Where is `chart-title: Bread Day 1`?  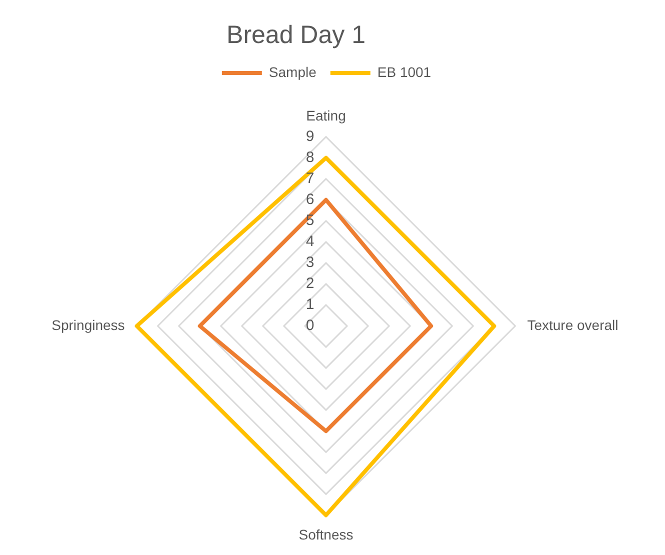 chart-title: Bread Day 1 is located at coordinates (296, 34).